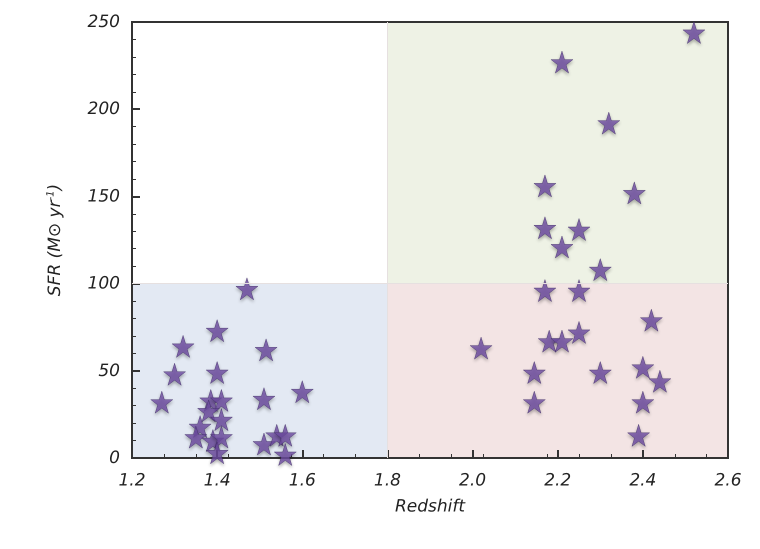  Describe the element at coordinates (728, 480) in the screenshot. I see `x-tick-label: 2.6` at that location.